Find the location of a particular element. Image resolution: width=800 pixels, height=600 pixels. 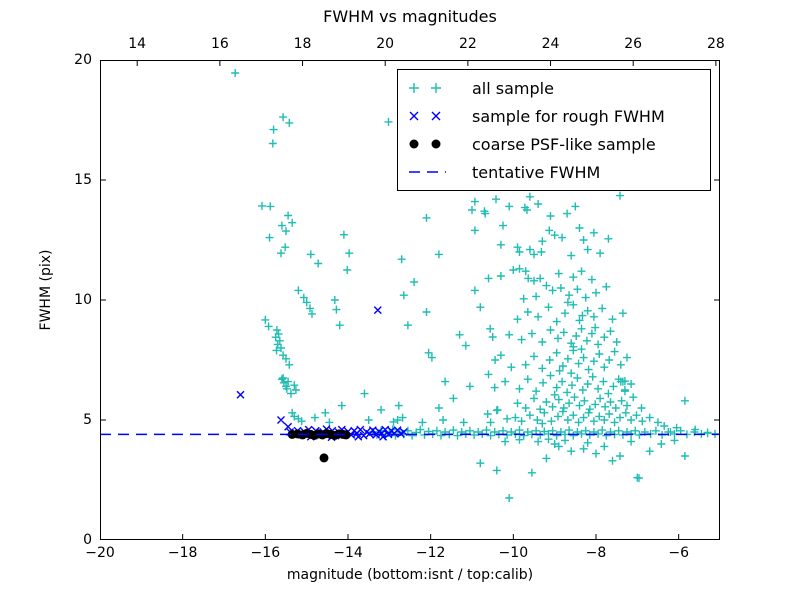

top-tick-label: 16 is located at coordinates (219, 44).